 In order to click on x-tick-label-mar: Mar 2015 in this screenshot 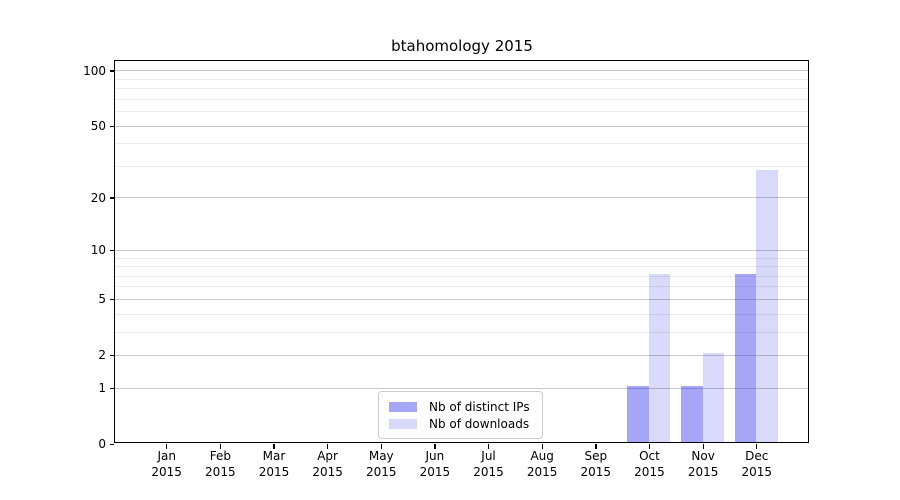, I will do `click(274, 464)`.